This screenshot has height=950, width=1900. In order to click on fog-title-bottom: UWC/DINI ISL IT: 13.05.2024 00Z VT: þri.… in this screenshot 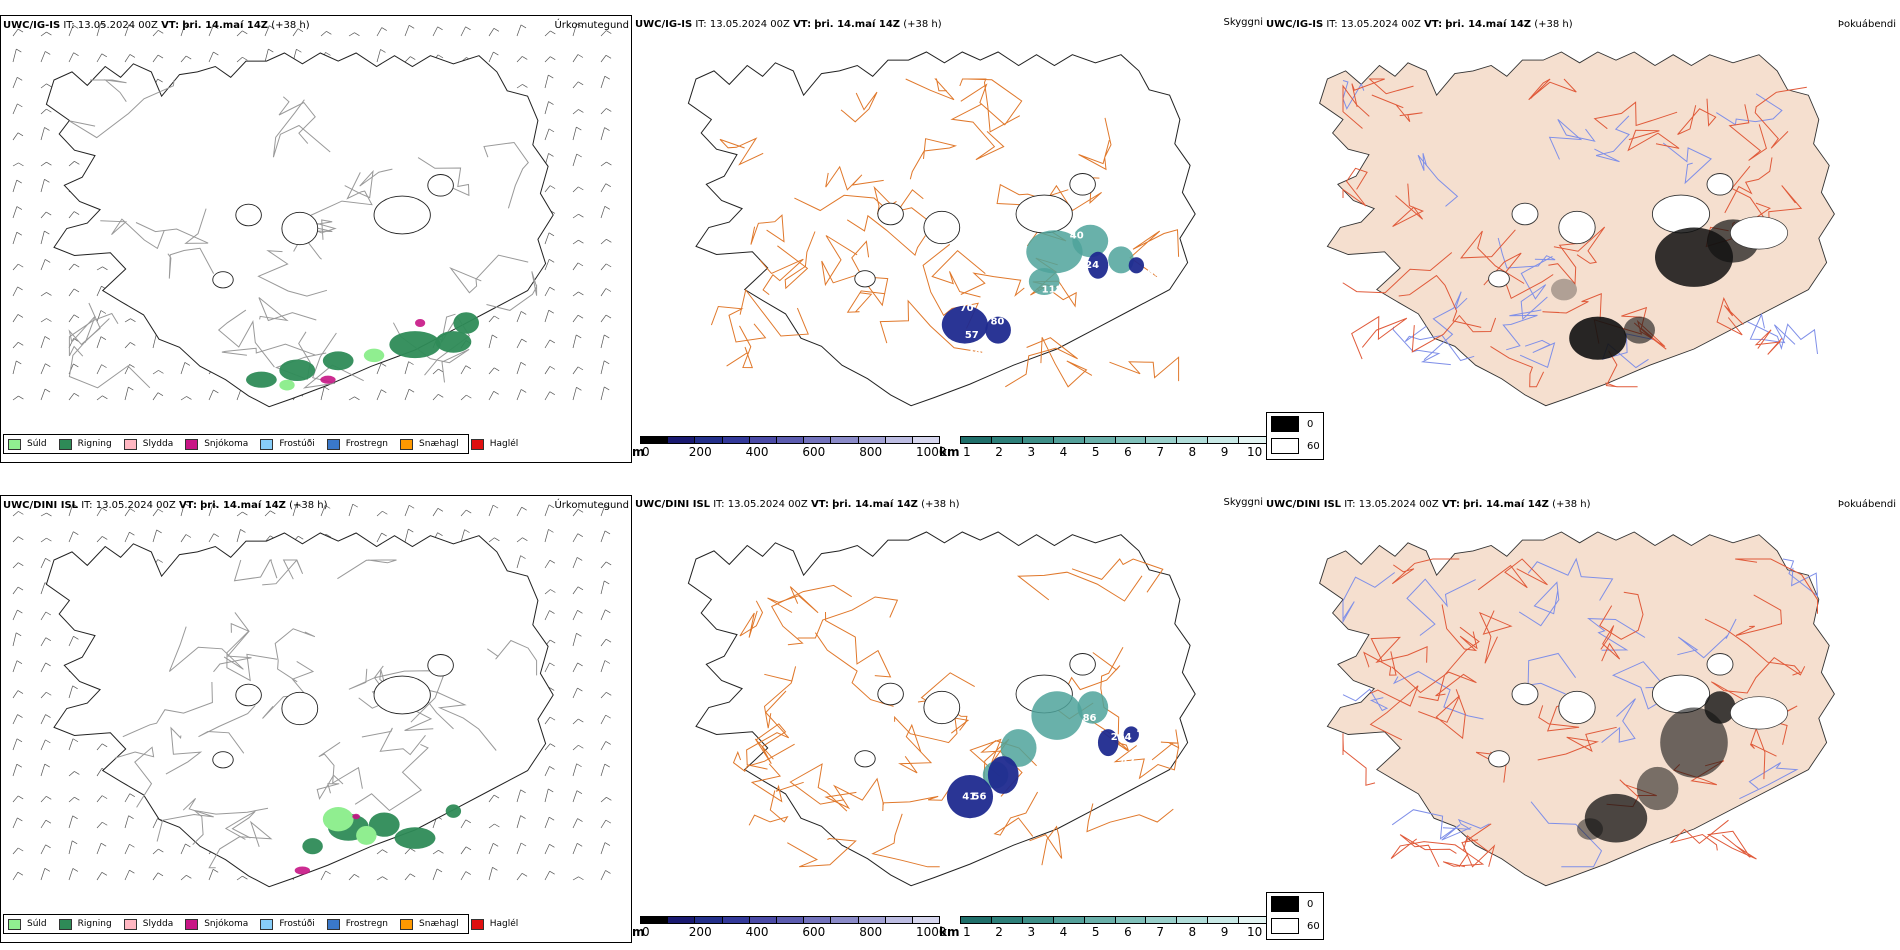, I will do `click(1428, 504)`.